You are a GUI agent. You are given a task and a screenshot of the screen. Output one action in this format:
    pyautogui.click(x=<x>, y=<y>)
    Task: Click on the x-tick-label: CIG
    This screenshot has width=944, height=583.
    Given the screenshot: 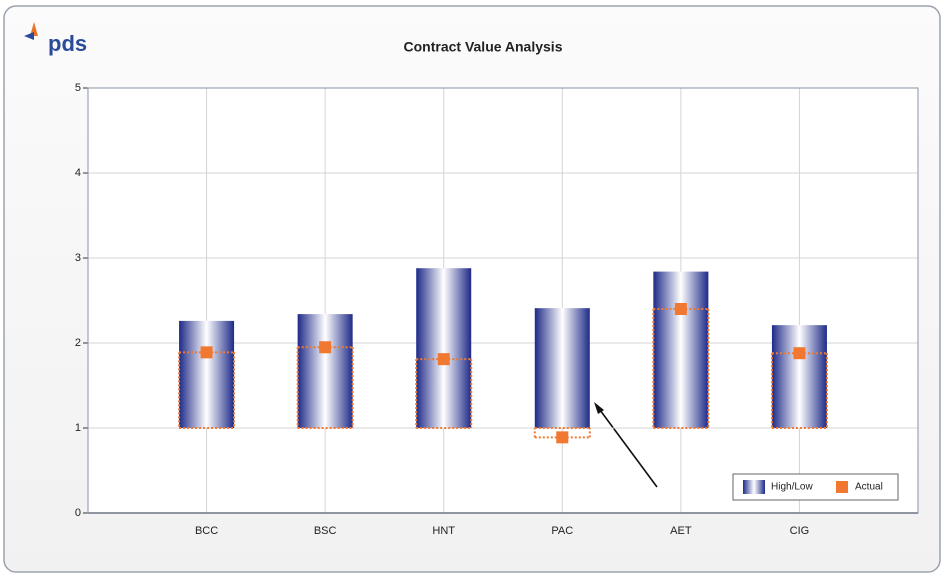 What is the action you would take?
    pyautogui.click(x=800, y=531)
    